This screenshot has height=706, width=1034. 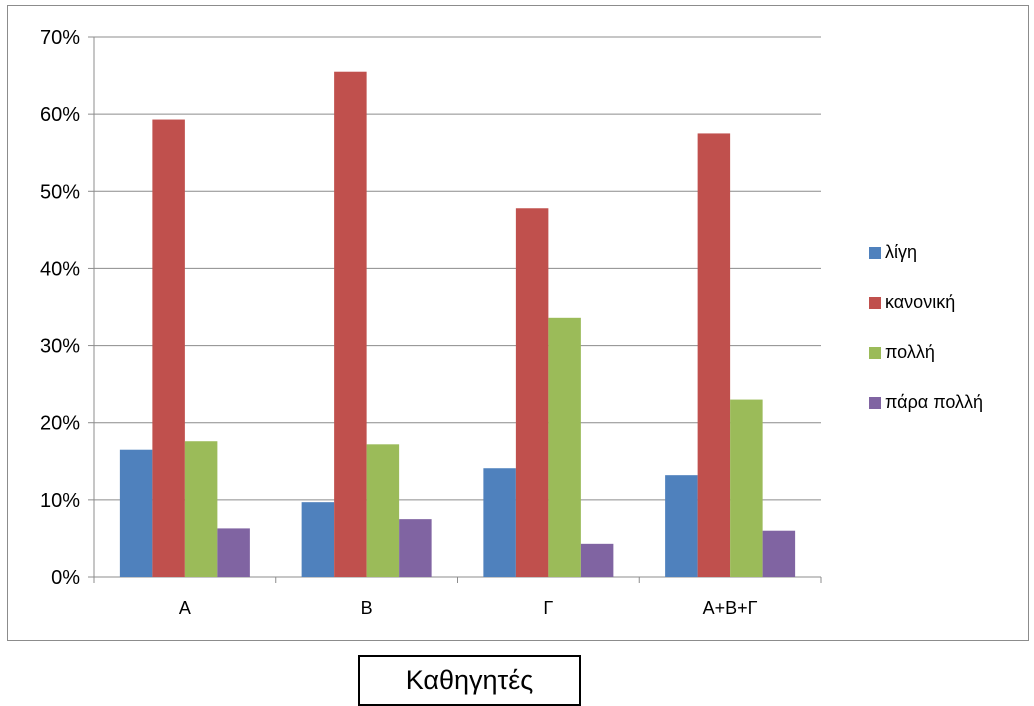 I want to click on y-tick-label: 30%, so click(x=60, y=347).